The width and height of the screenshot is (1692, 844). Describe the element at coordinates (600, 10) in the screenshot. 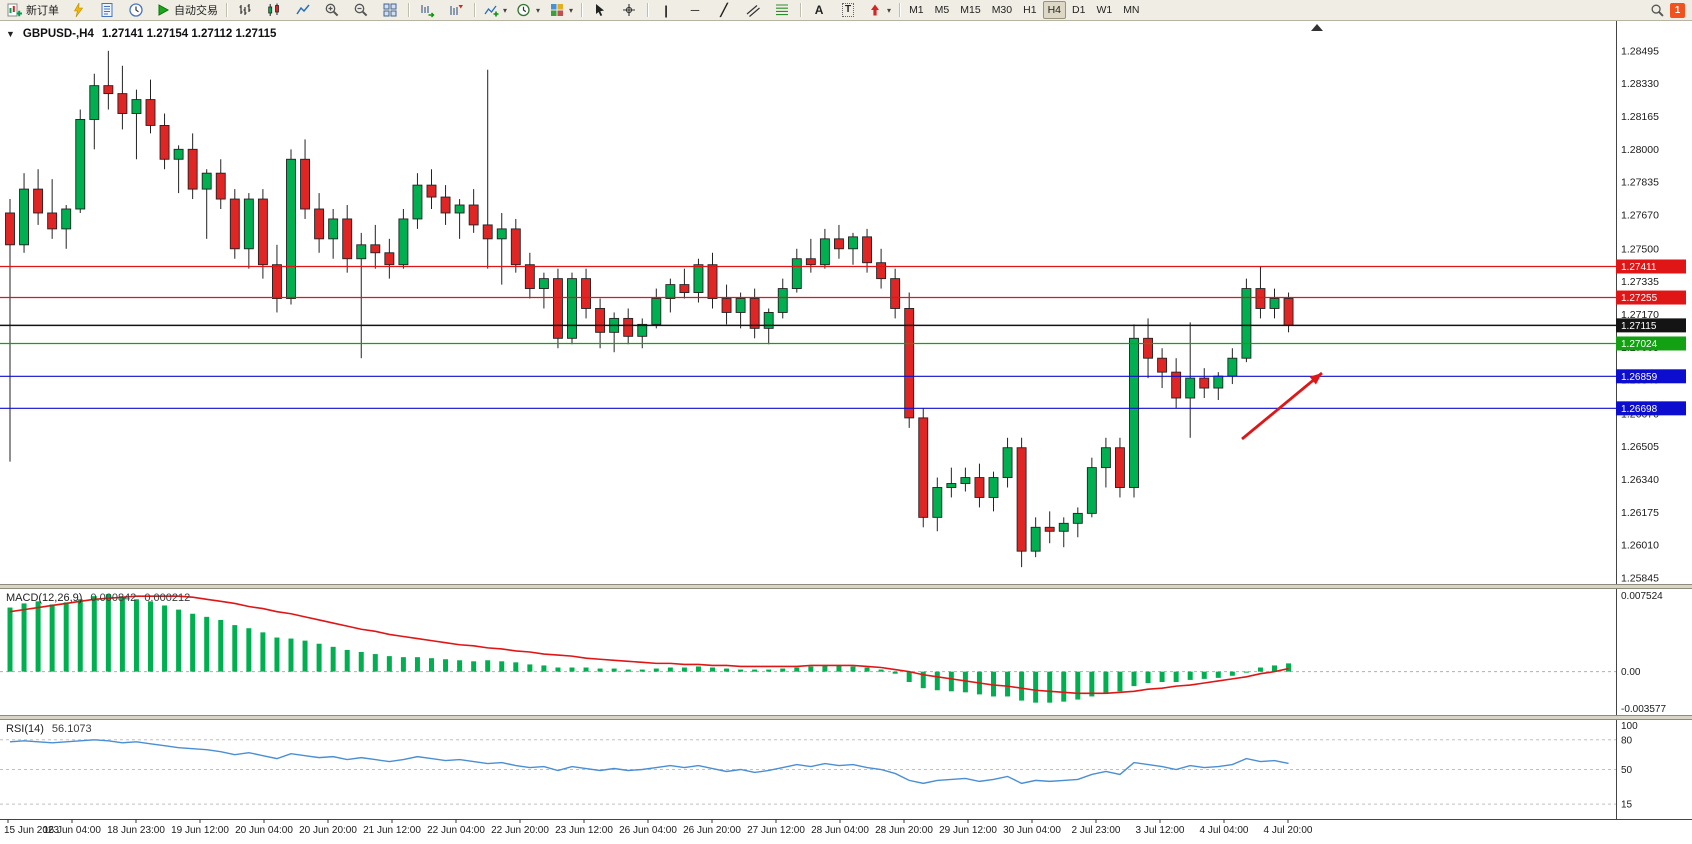

I see `cursor-button` at that location.